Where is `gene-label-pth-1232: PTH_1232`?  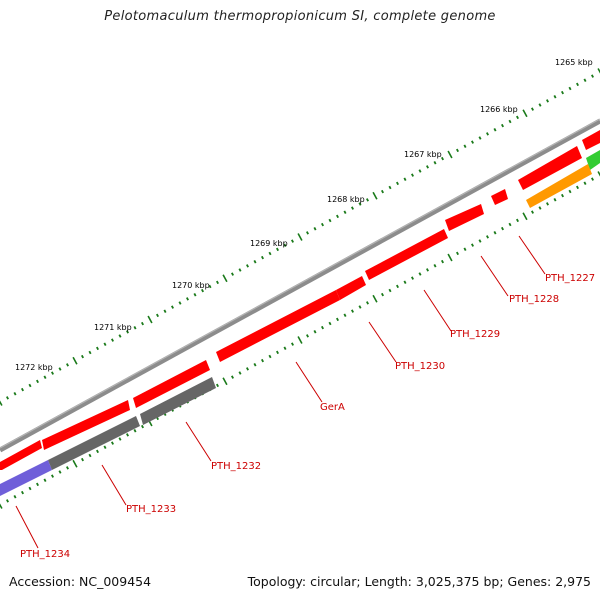
gene-label-pth-1232: PTH_1232 is located at coordinates (236, 466).